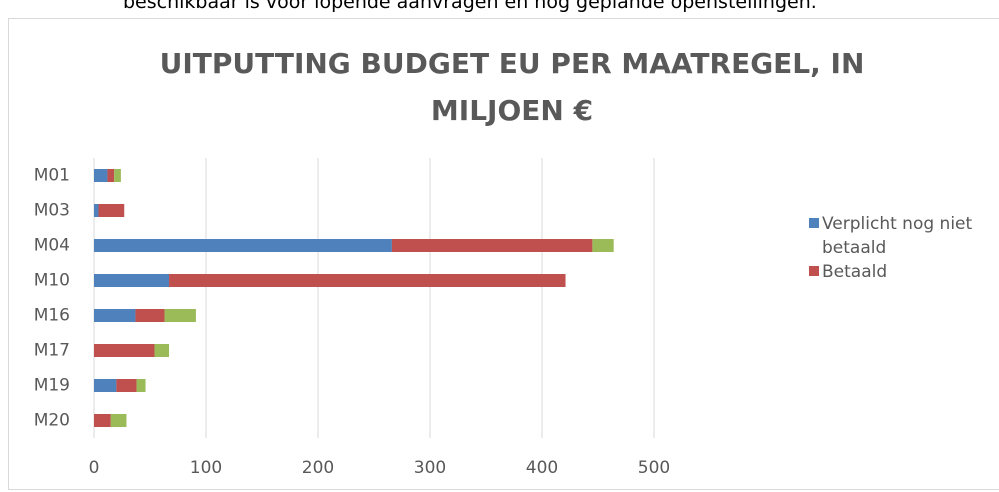  I want to click on y-tick-label: M01, so click(52, 176).